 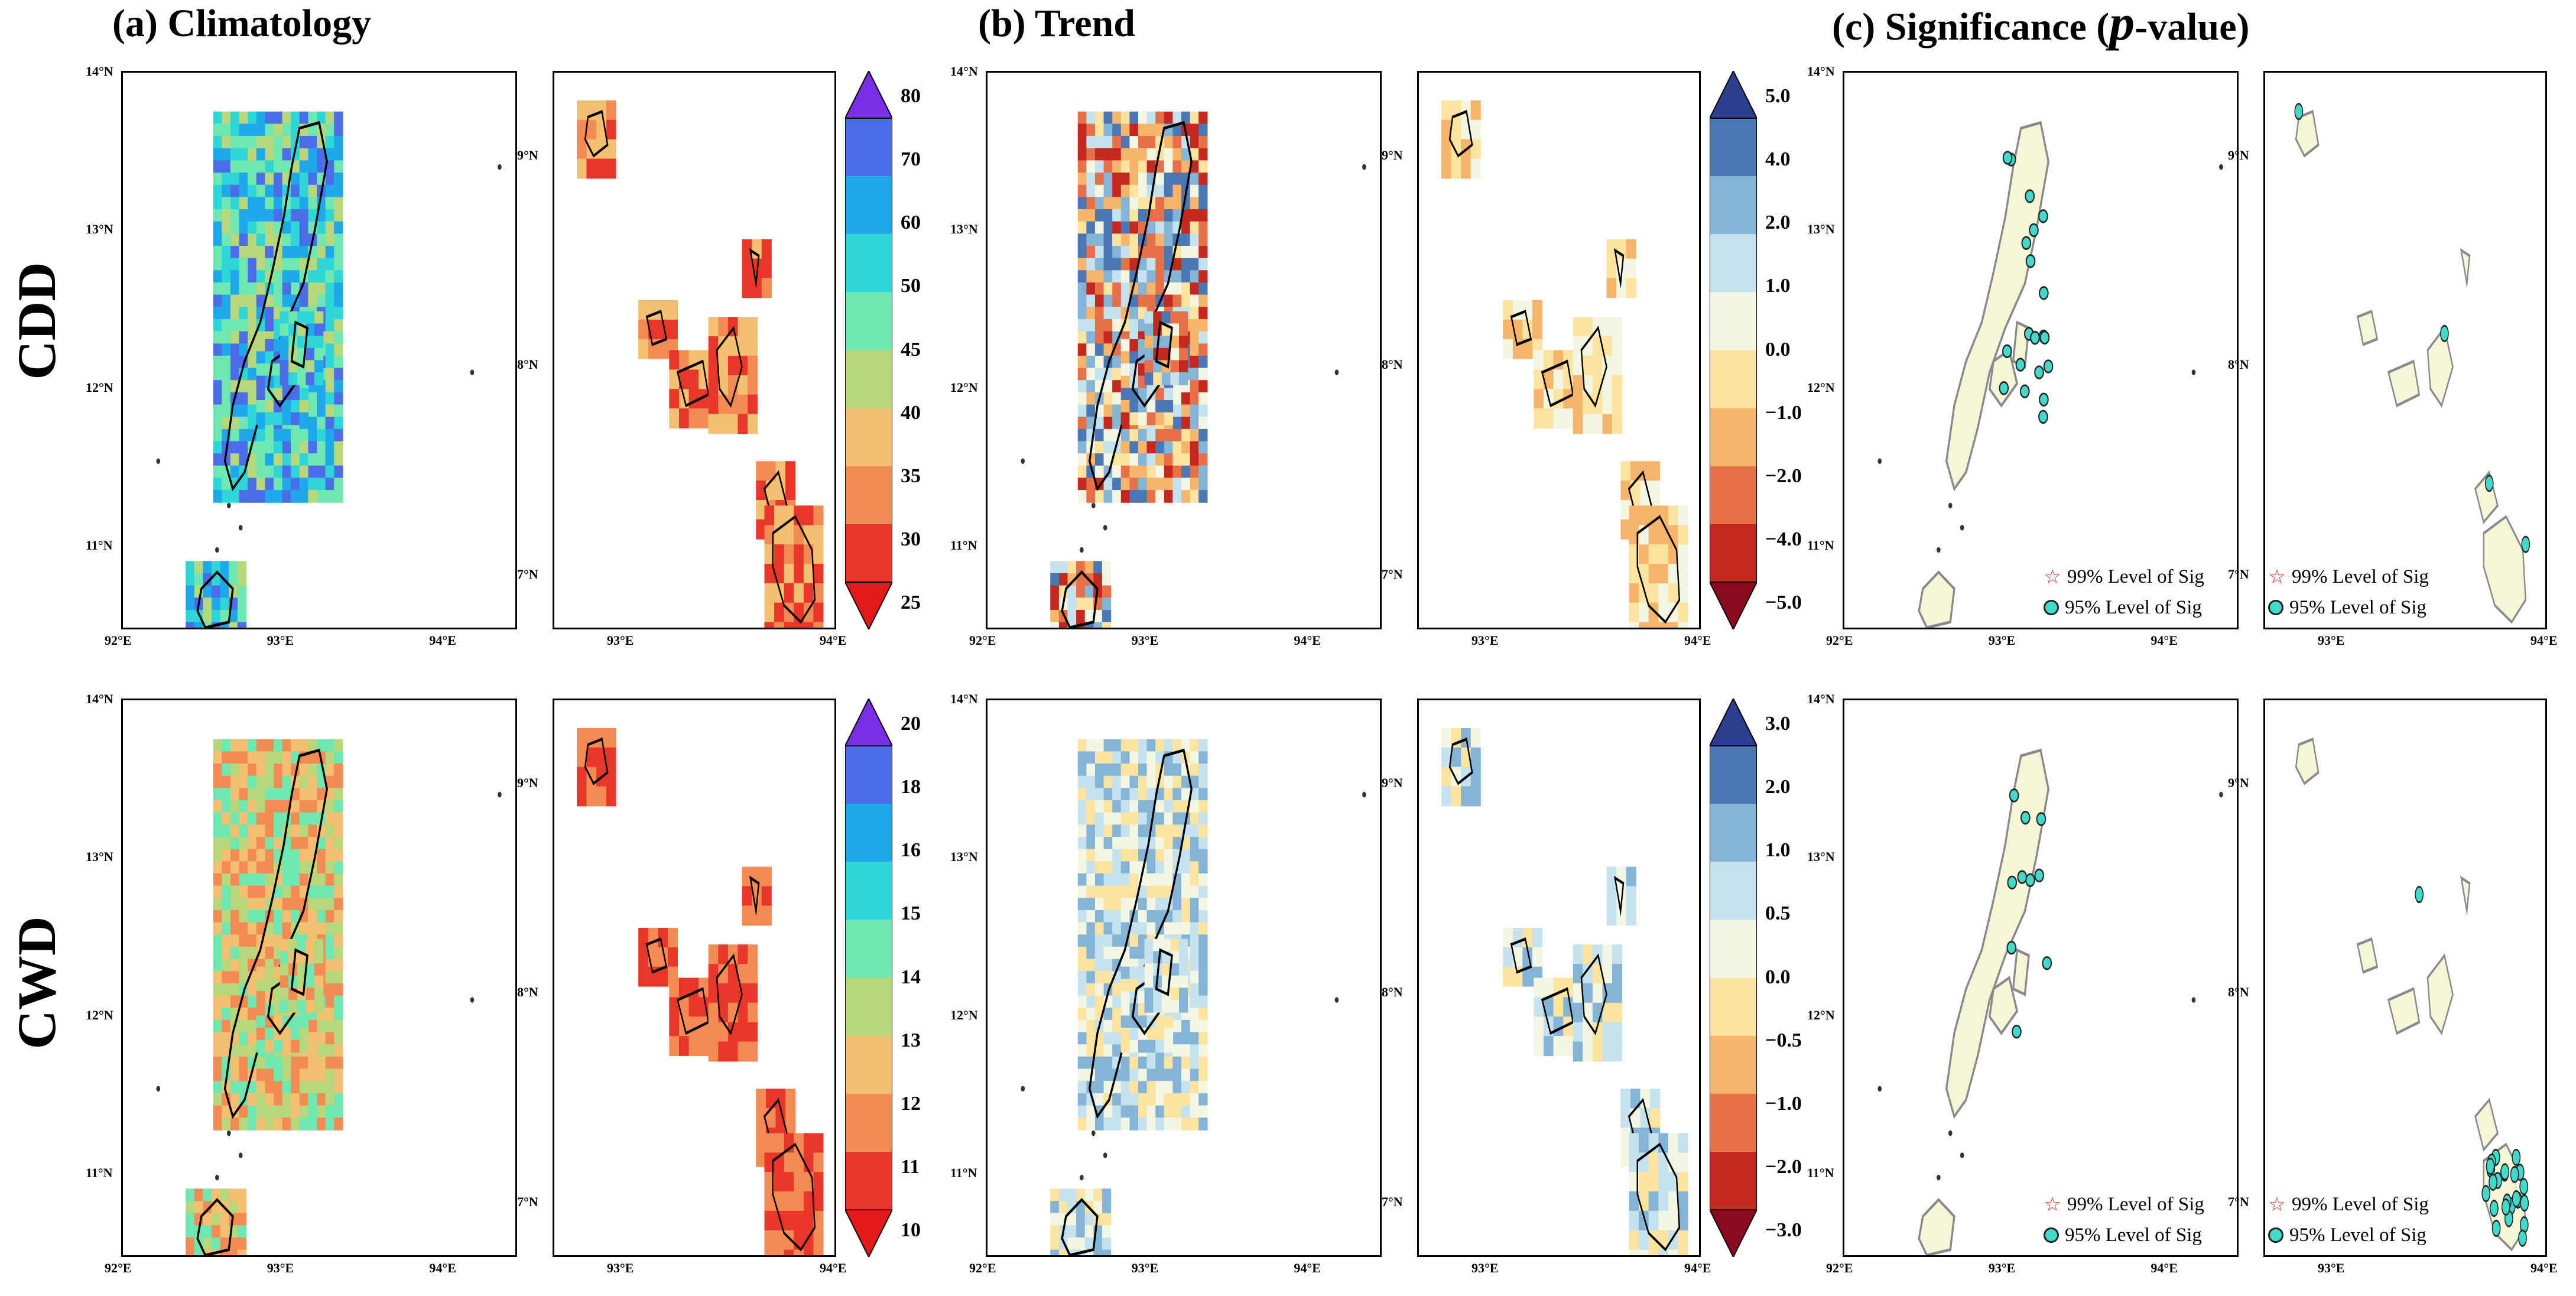 I want to click on colorbar-extend-min, so click(x=1733, y=1234).